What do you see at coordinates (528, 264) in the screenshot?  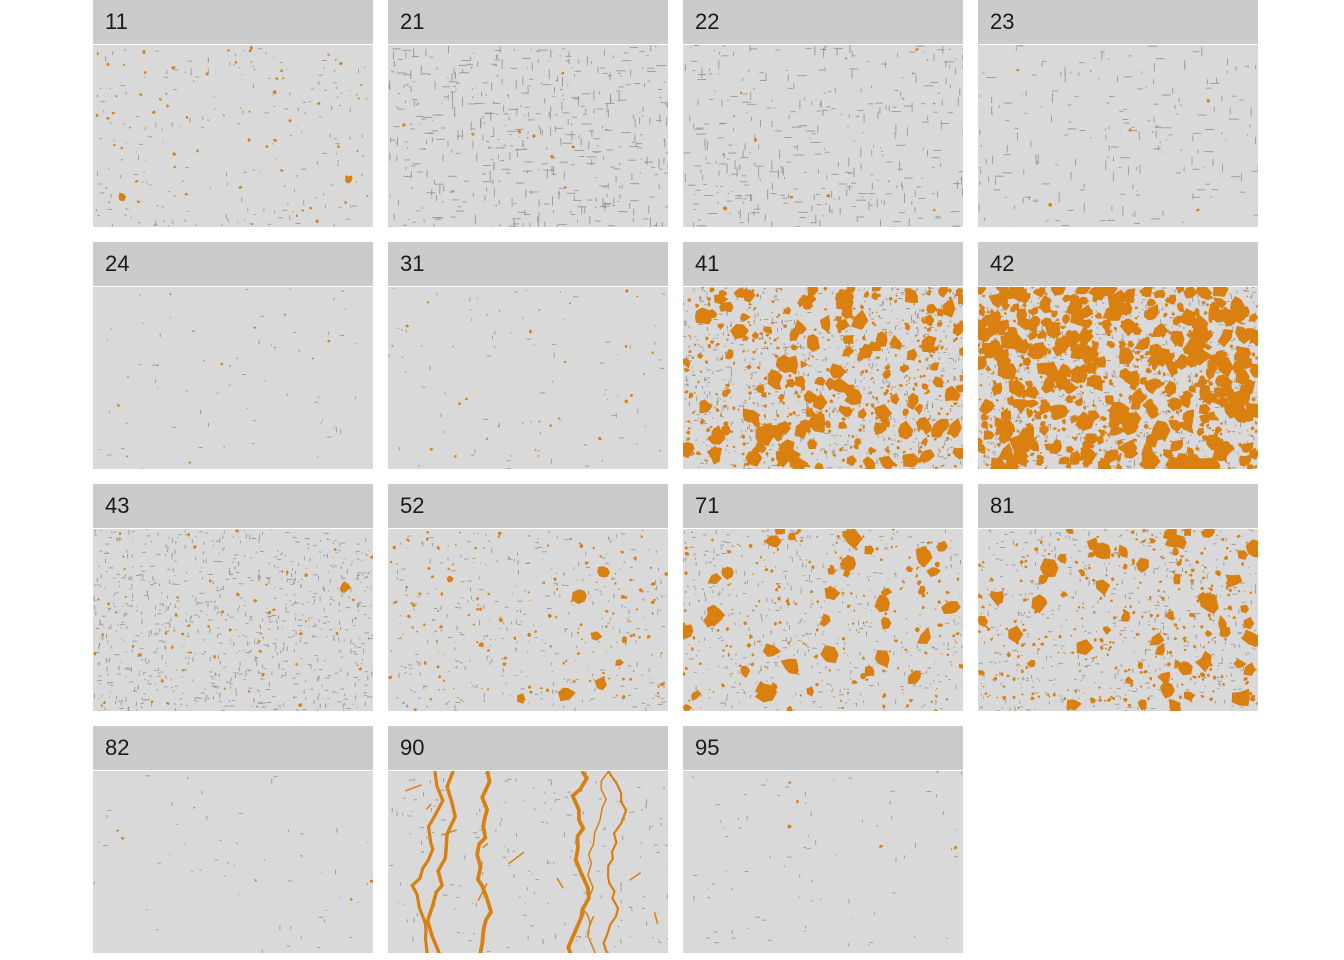 I see `facet-strip: 31` at bounding box center [528, 264].